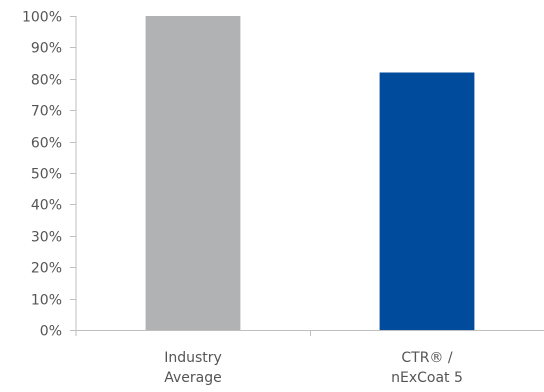  I want to click on y-tick-label: 90%, so click(46, 49).